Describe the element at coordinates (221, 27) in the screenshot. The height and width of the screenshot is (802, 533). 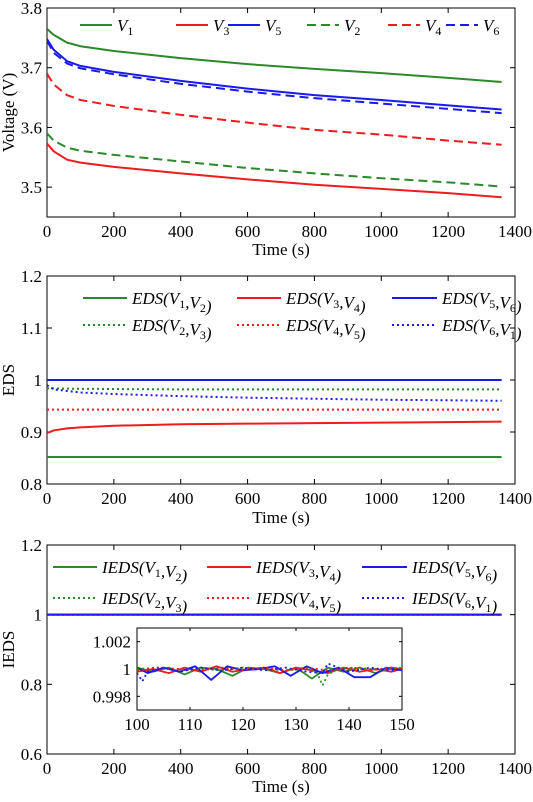
I see `legend-label: V3` at that location.